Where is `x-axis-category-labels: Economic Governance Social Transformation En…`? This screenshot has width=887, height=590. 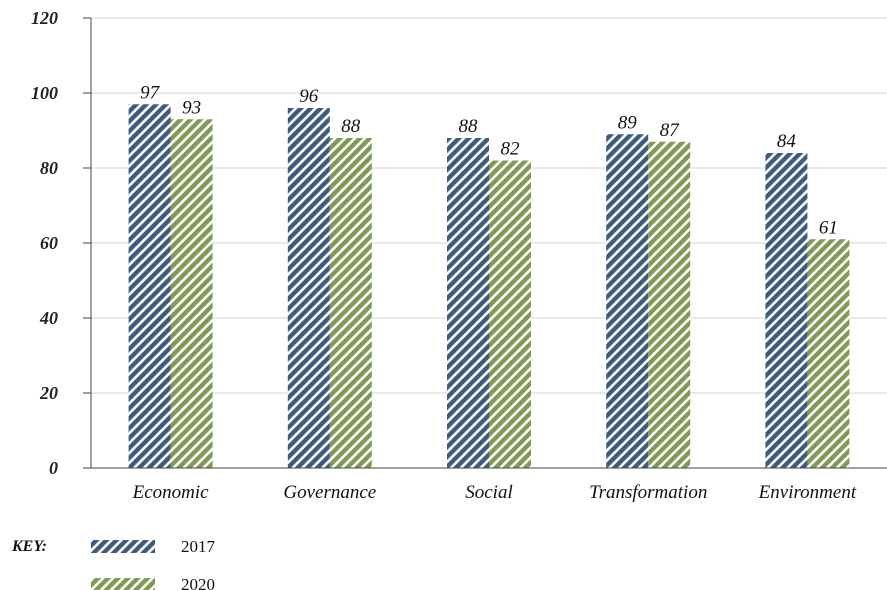 x-axis-category-labels: Economic Governance Social Transformation En… is located at coordinates (494, 492).